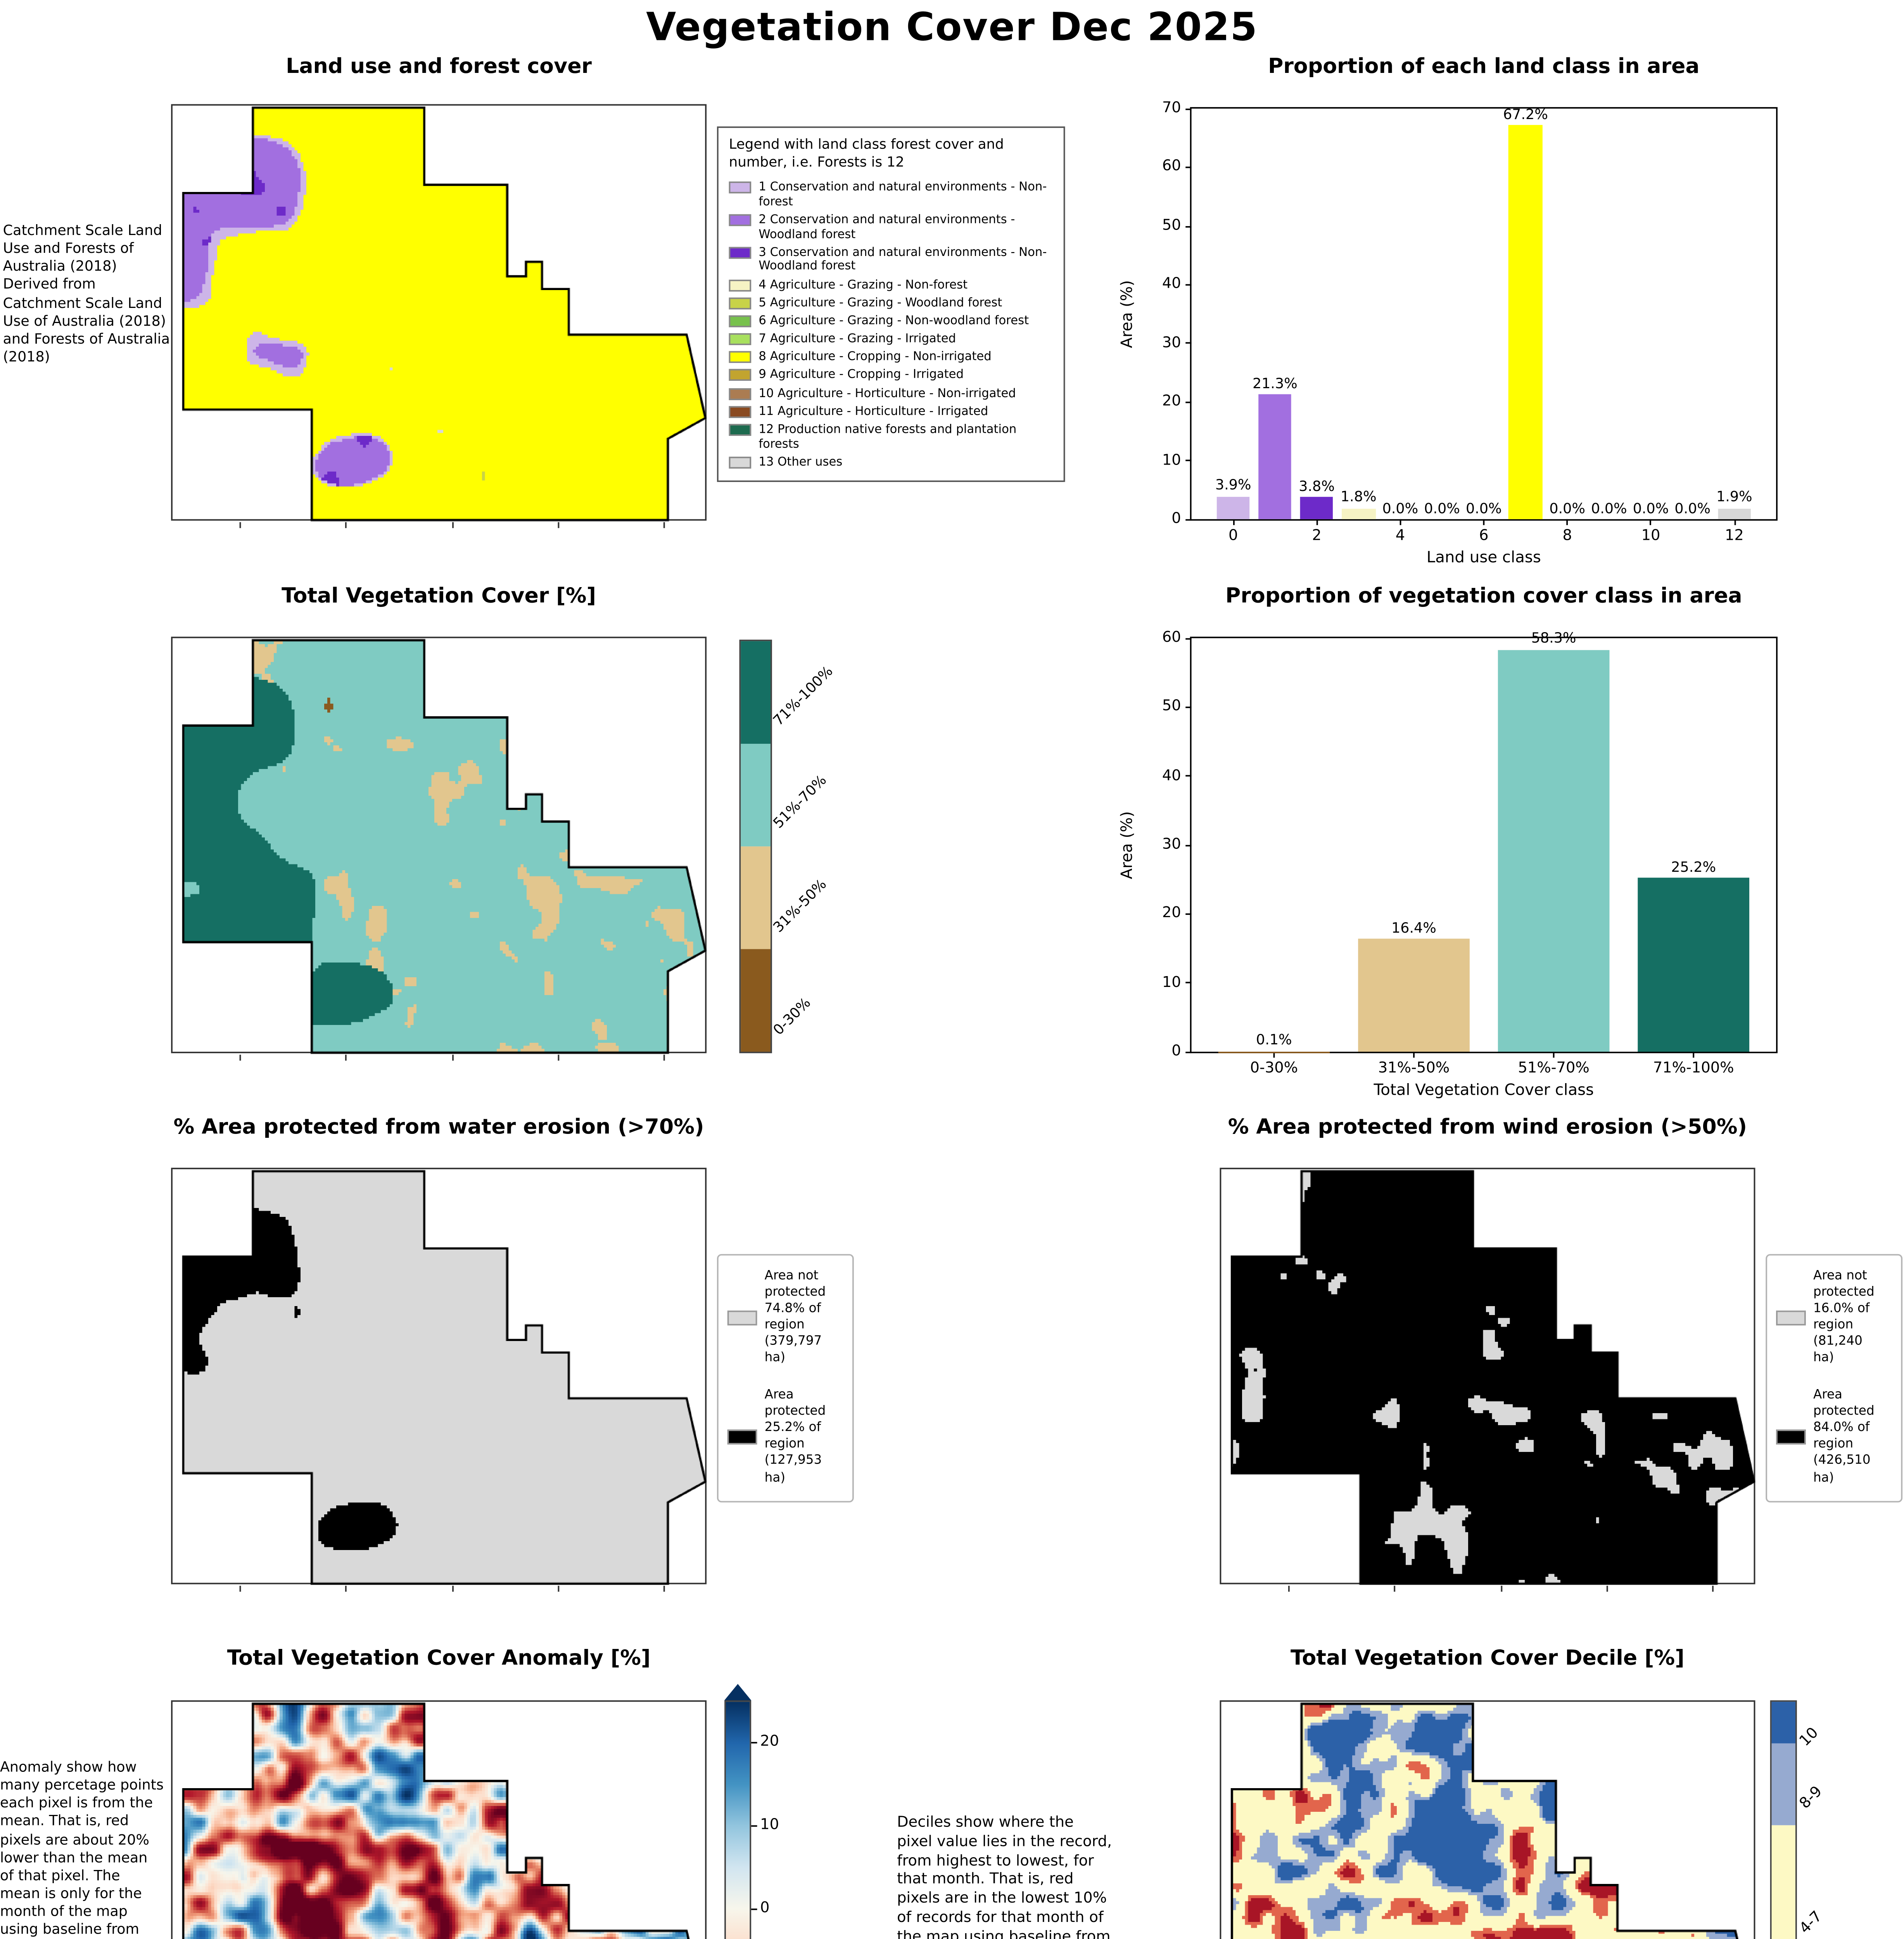 This screenshot has height=1939, width=1904. I want to click on water-erosion-map-canvas, so click(440, 1377).